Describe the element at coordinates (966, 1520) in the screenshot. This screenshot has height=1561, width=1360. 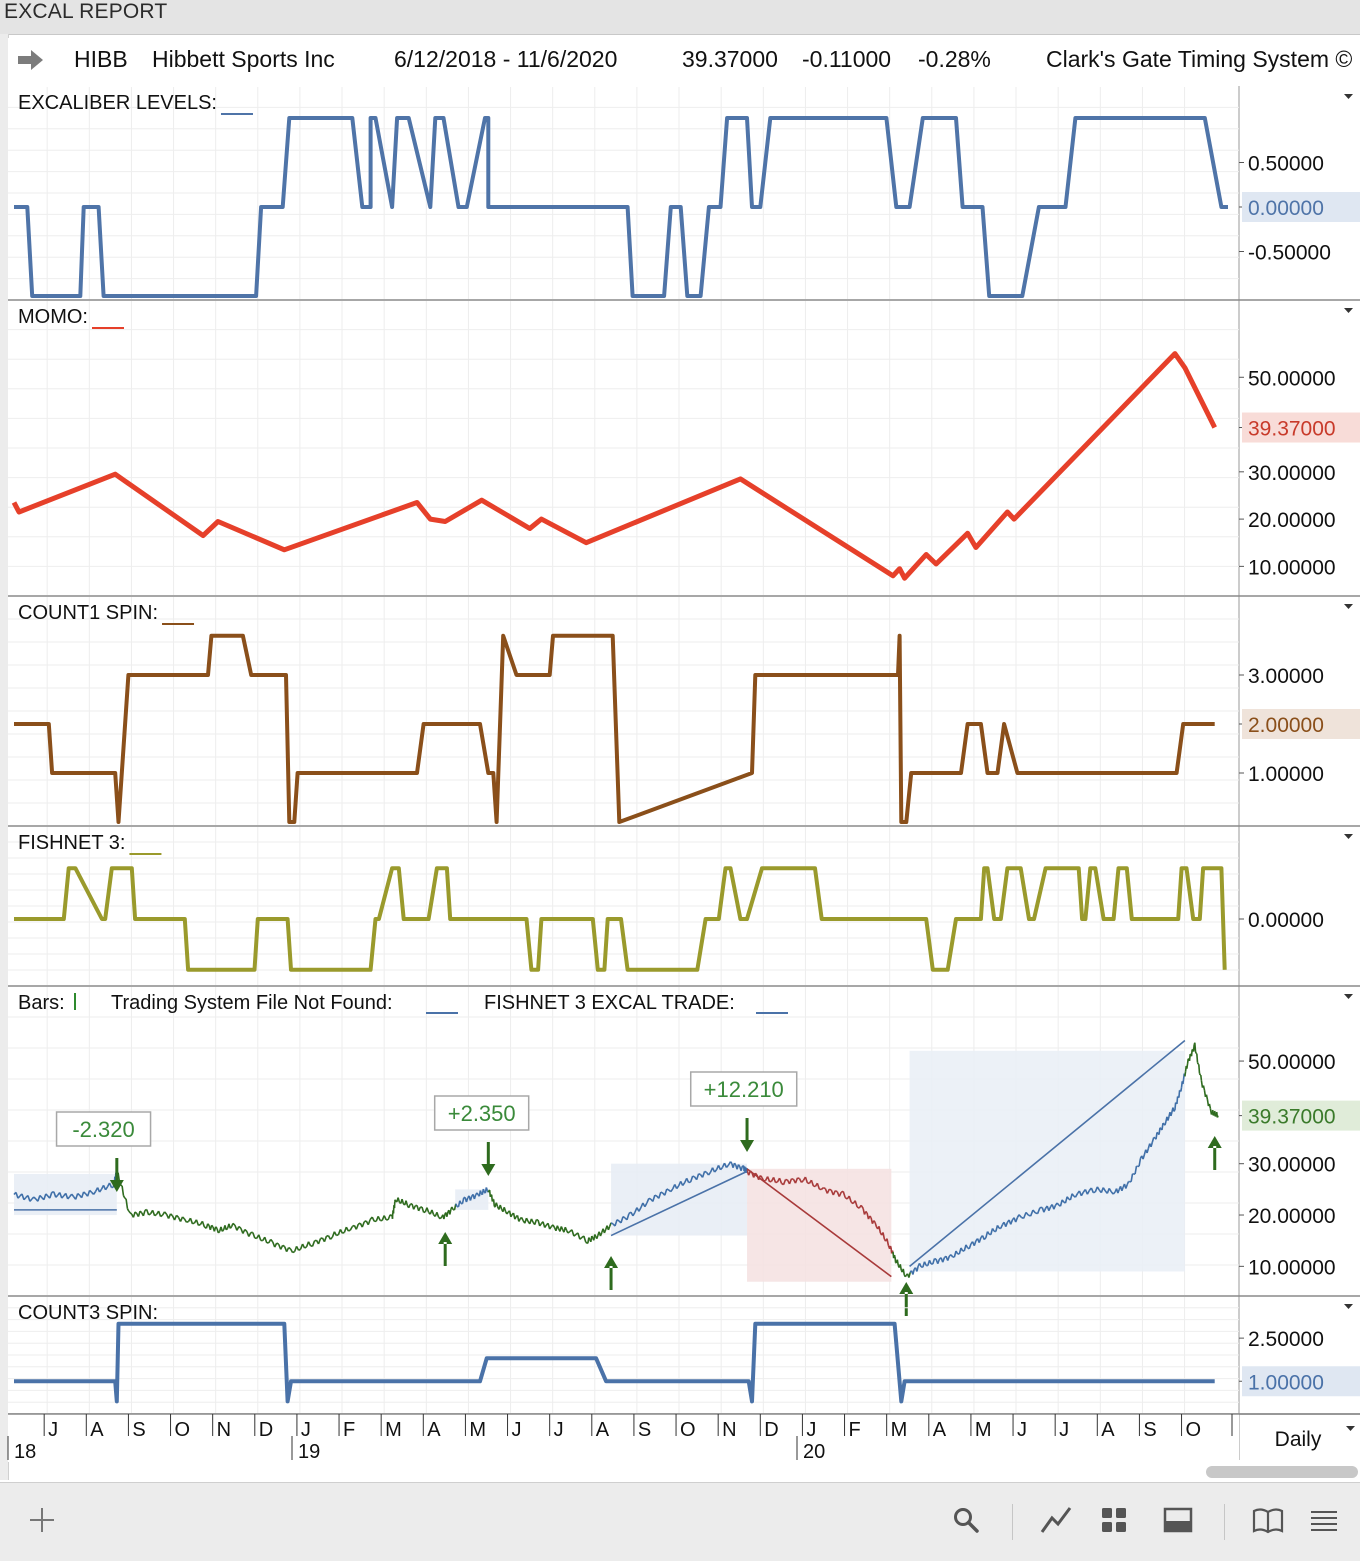
I see `search-button` at that location.